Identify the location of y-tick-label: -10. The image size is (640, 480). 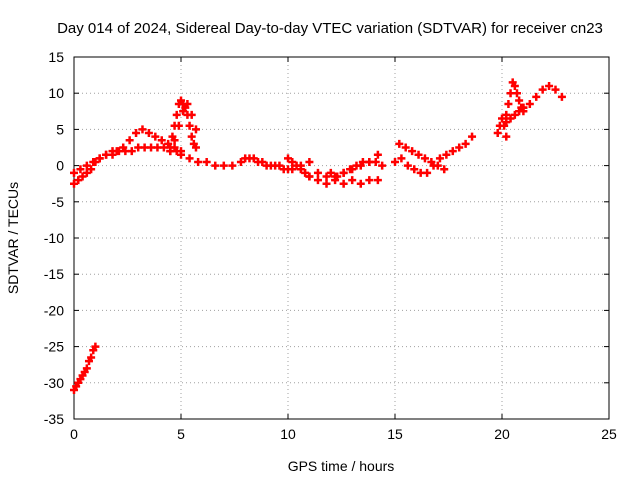
(54, 238).